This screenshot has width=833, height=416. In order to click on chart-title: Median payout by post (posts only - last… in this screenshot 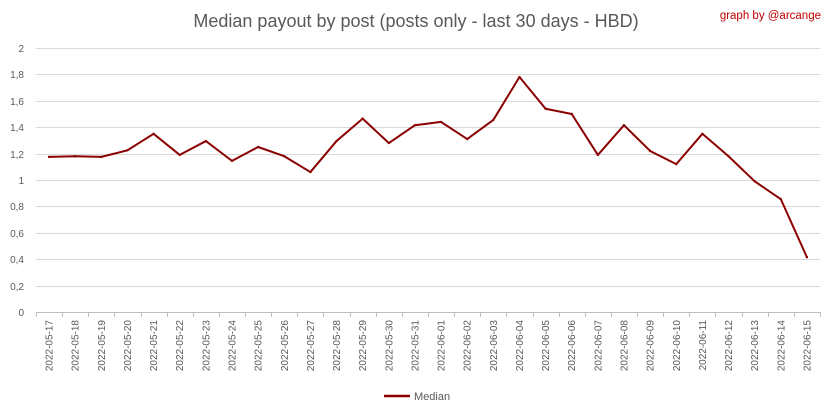, I will do `click(415, 21)`.